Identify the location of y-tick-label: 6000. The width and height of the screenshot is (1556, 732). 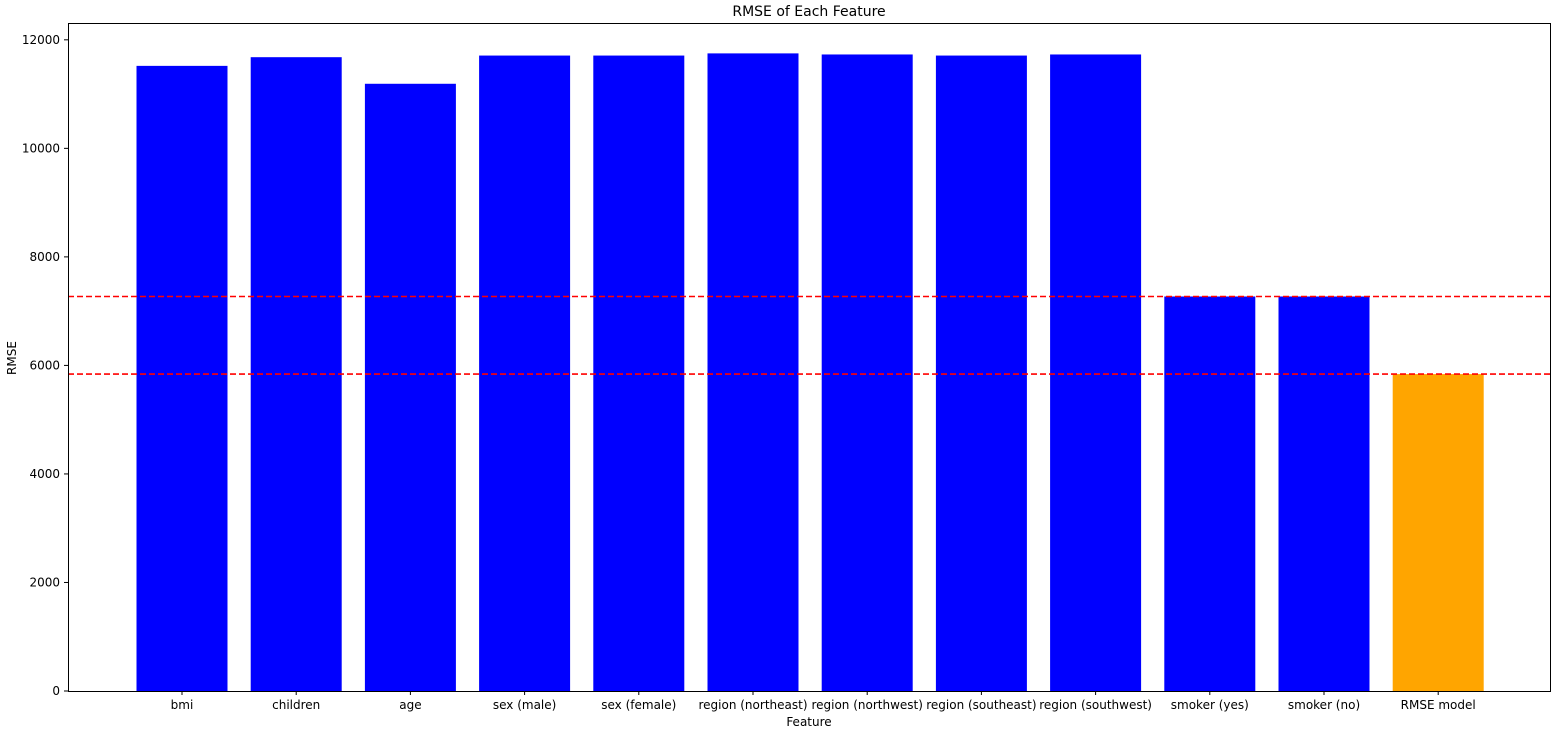
(44, 365).